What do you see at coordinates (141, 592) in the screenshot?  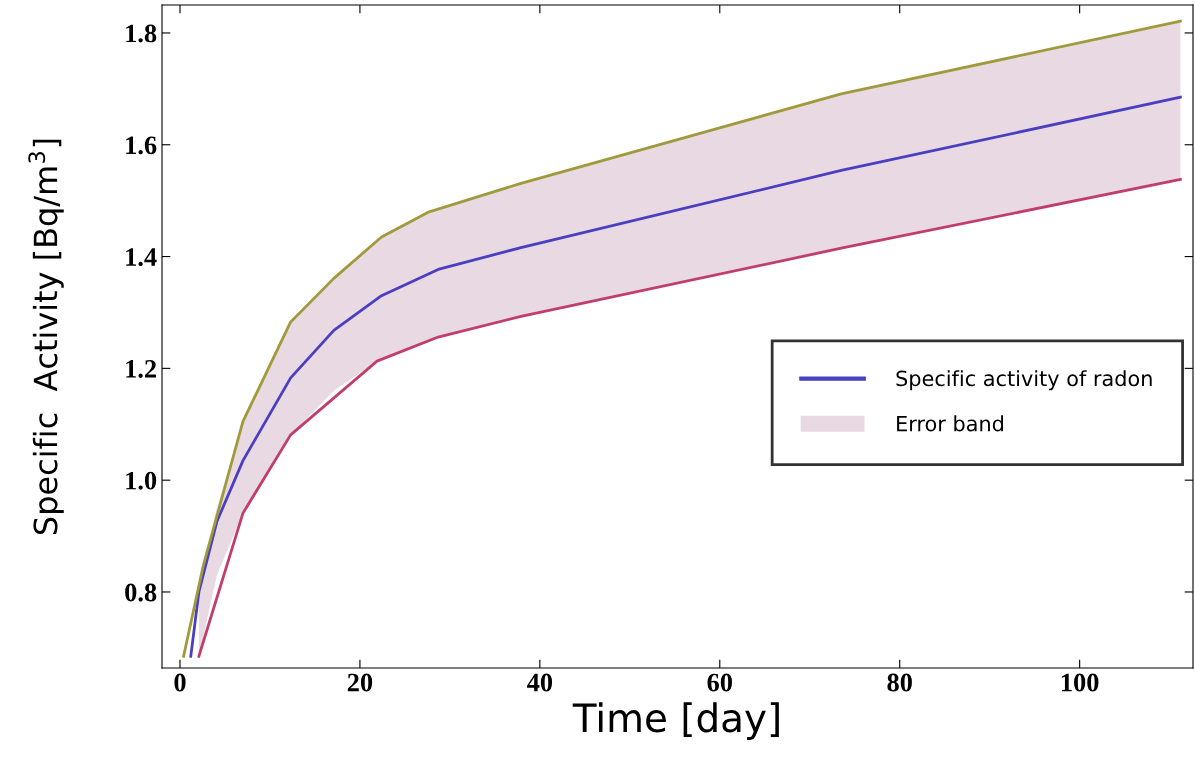 I see `y-tick-label: 0.8` at bounding box center [141, 592].